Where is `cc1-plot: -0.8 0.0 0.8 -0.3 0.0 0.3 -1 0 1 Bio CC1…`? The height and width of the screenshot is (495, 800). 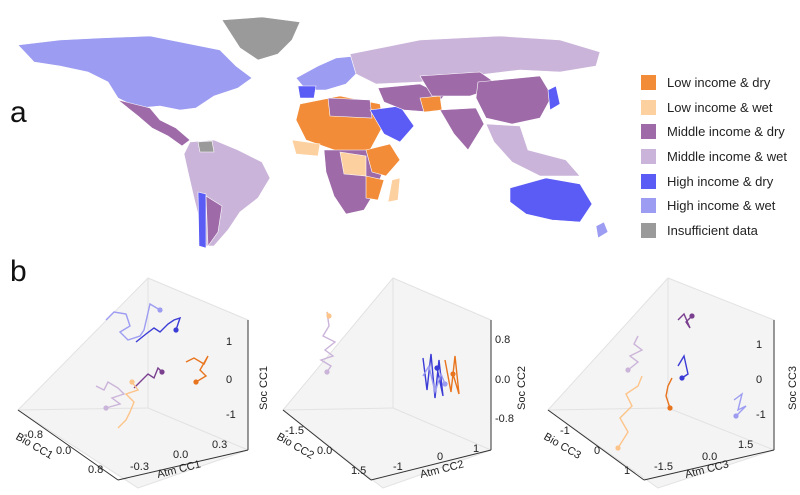
cc1-plot: -0.8 0.0 0.8 -0.3 0.0 0.3 -1 0 1 Bio CC1… is located at coordinates (139, 382).